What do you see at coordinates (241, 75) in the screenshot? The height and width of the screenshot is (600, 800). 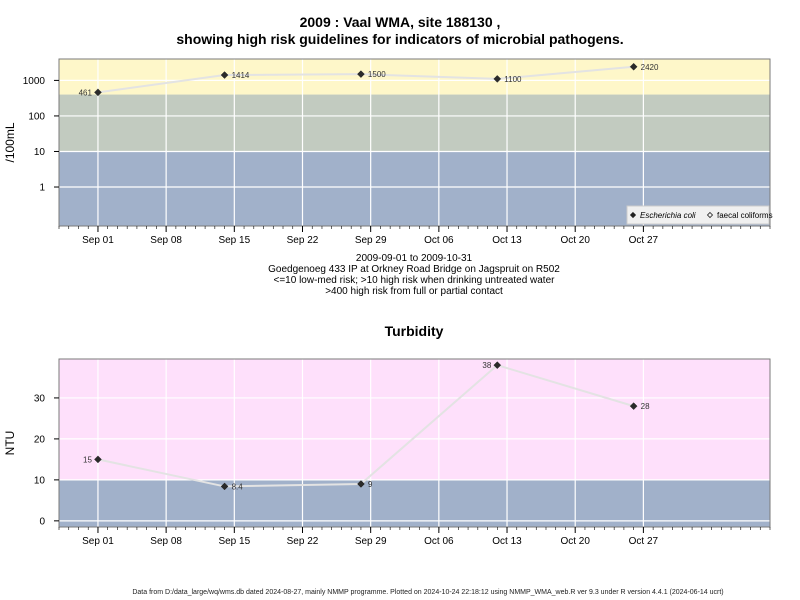 I see `data-label: 1414` at bounding box center [241, 75].